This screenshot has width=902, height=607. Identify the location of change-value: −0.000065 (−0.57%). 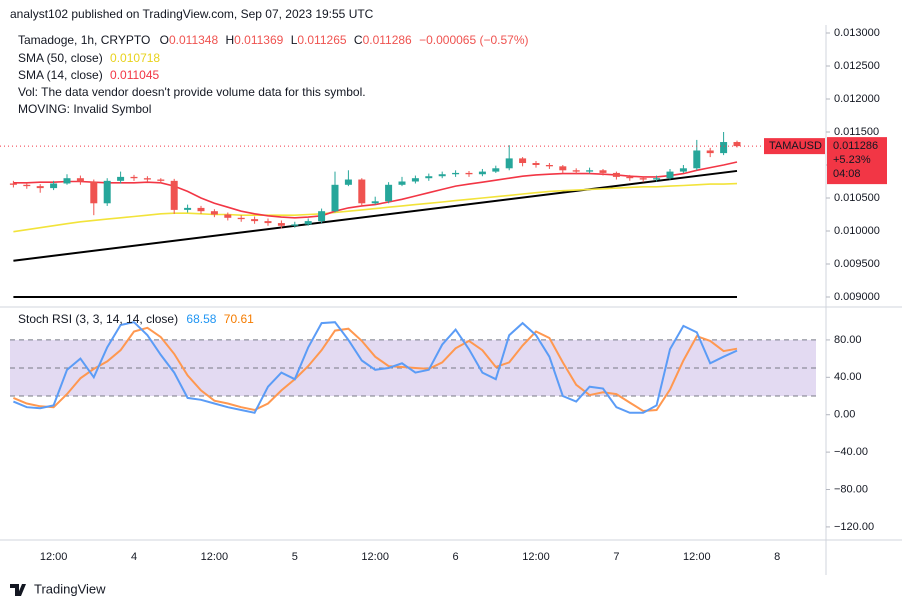
(473, 40).